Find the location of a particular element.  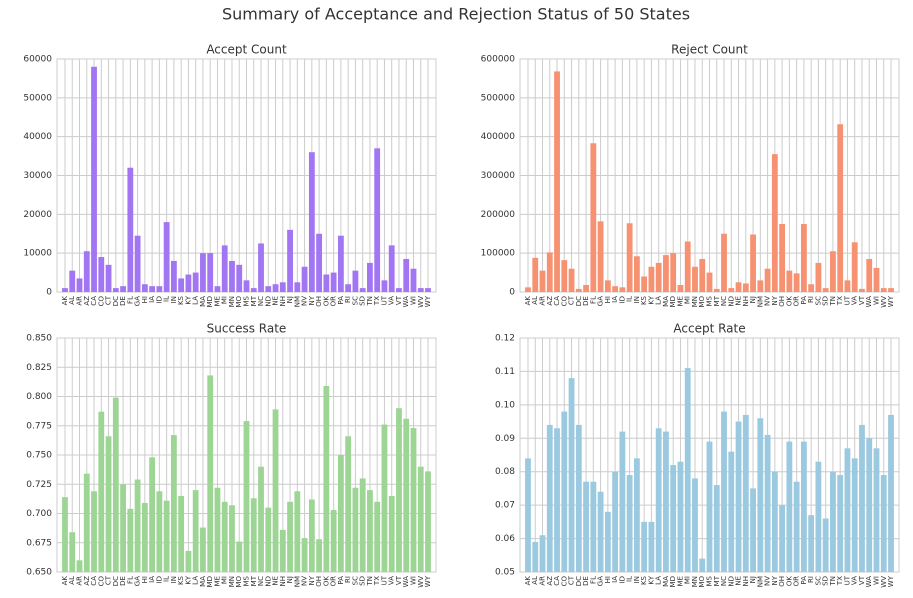

x-tick-label: MA is located at coordinates (666, 301).